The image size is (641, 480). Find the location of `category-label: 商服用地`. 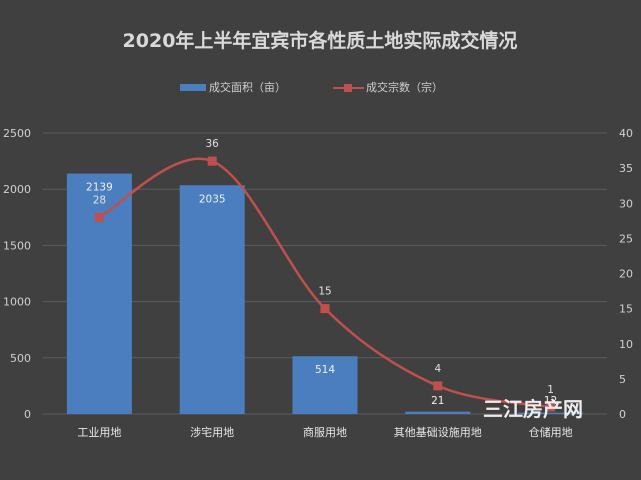

category-label: 商服用地 is located at coordinates (325, 432).